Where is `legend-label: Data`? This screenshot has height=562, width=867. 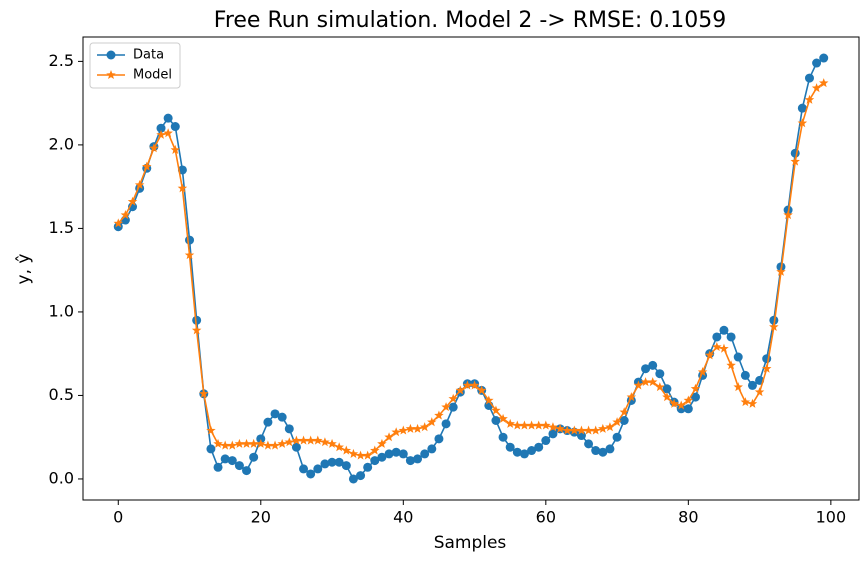
legend-label: Data is located at coordinates (148, 55).